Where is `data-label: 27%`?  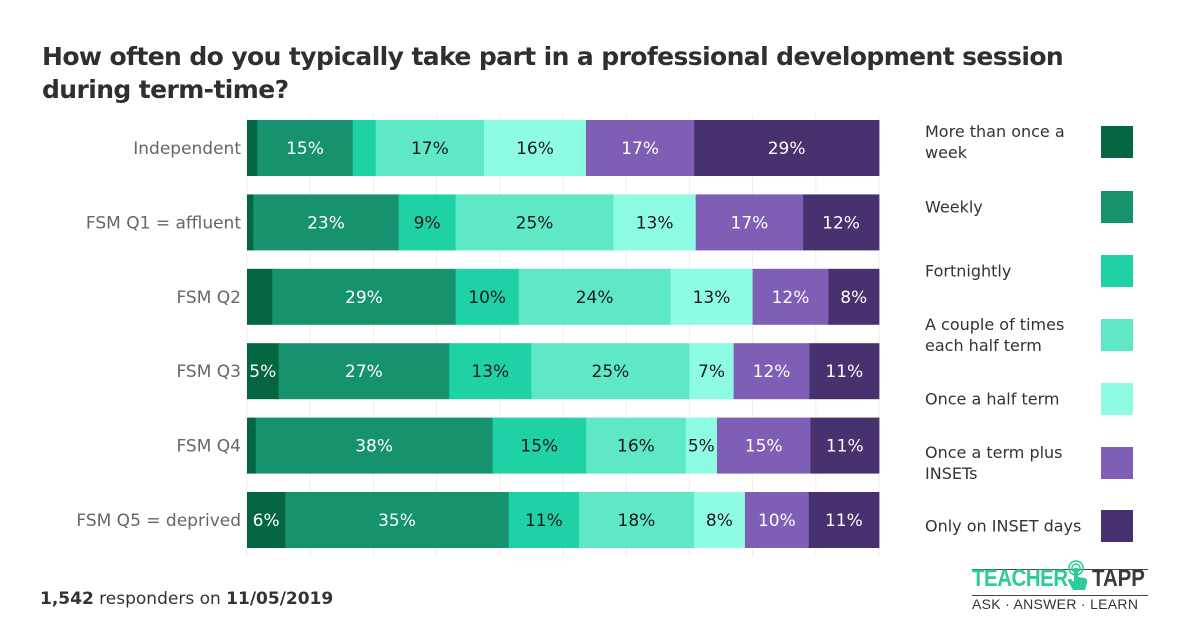 data-label: 27% is located at coordinates (364, 372).